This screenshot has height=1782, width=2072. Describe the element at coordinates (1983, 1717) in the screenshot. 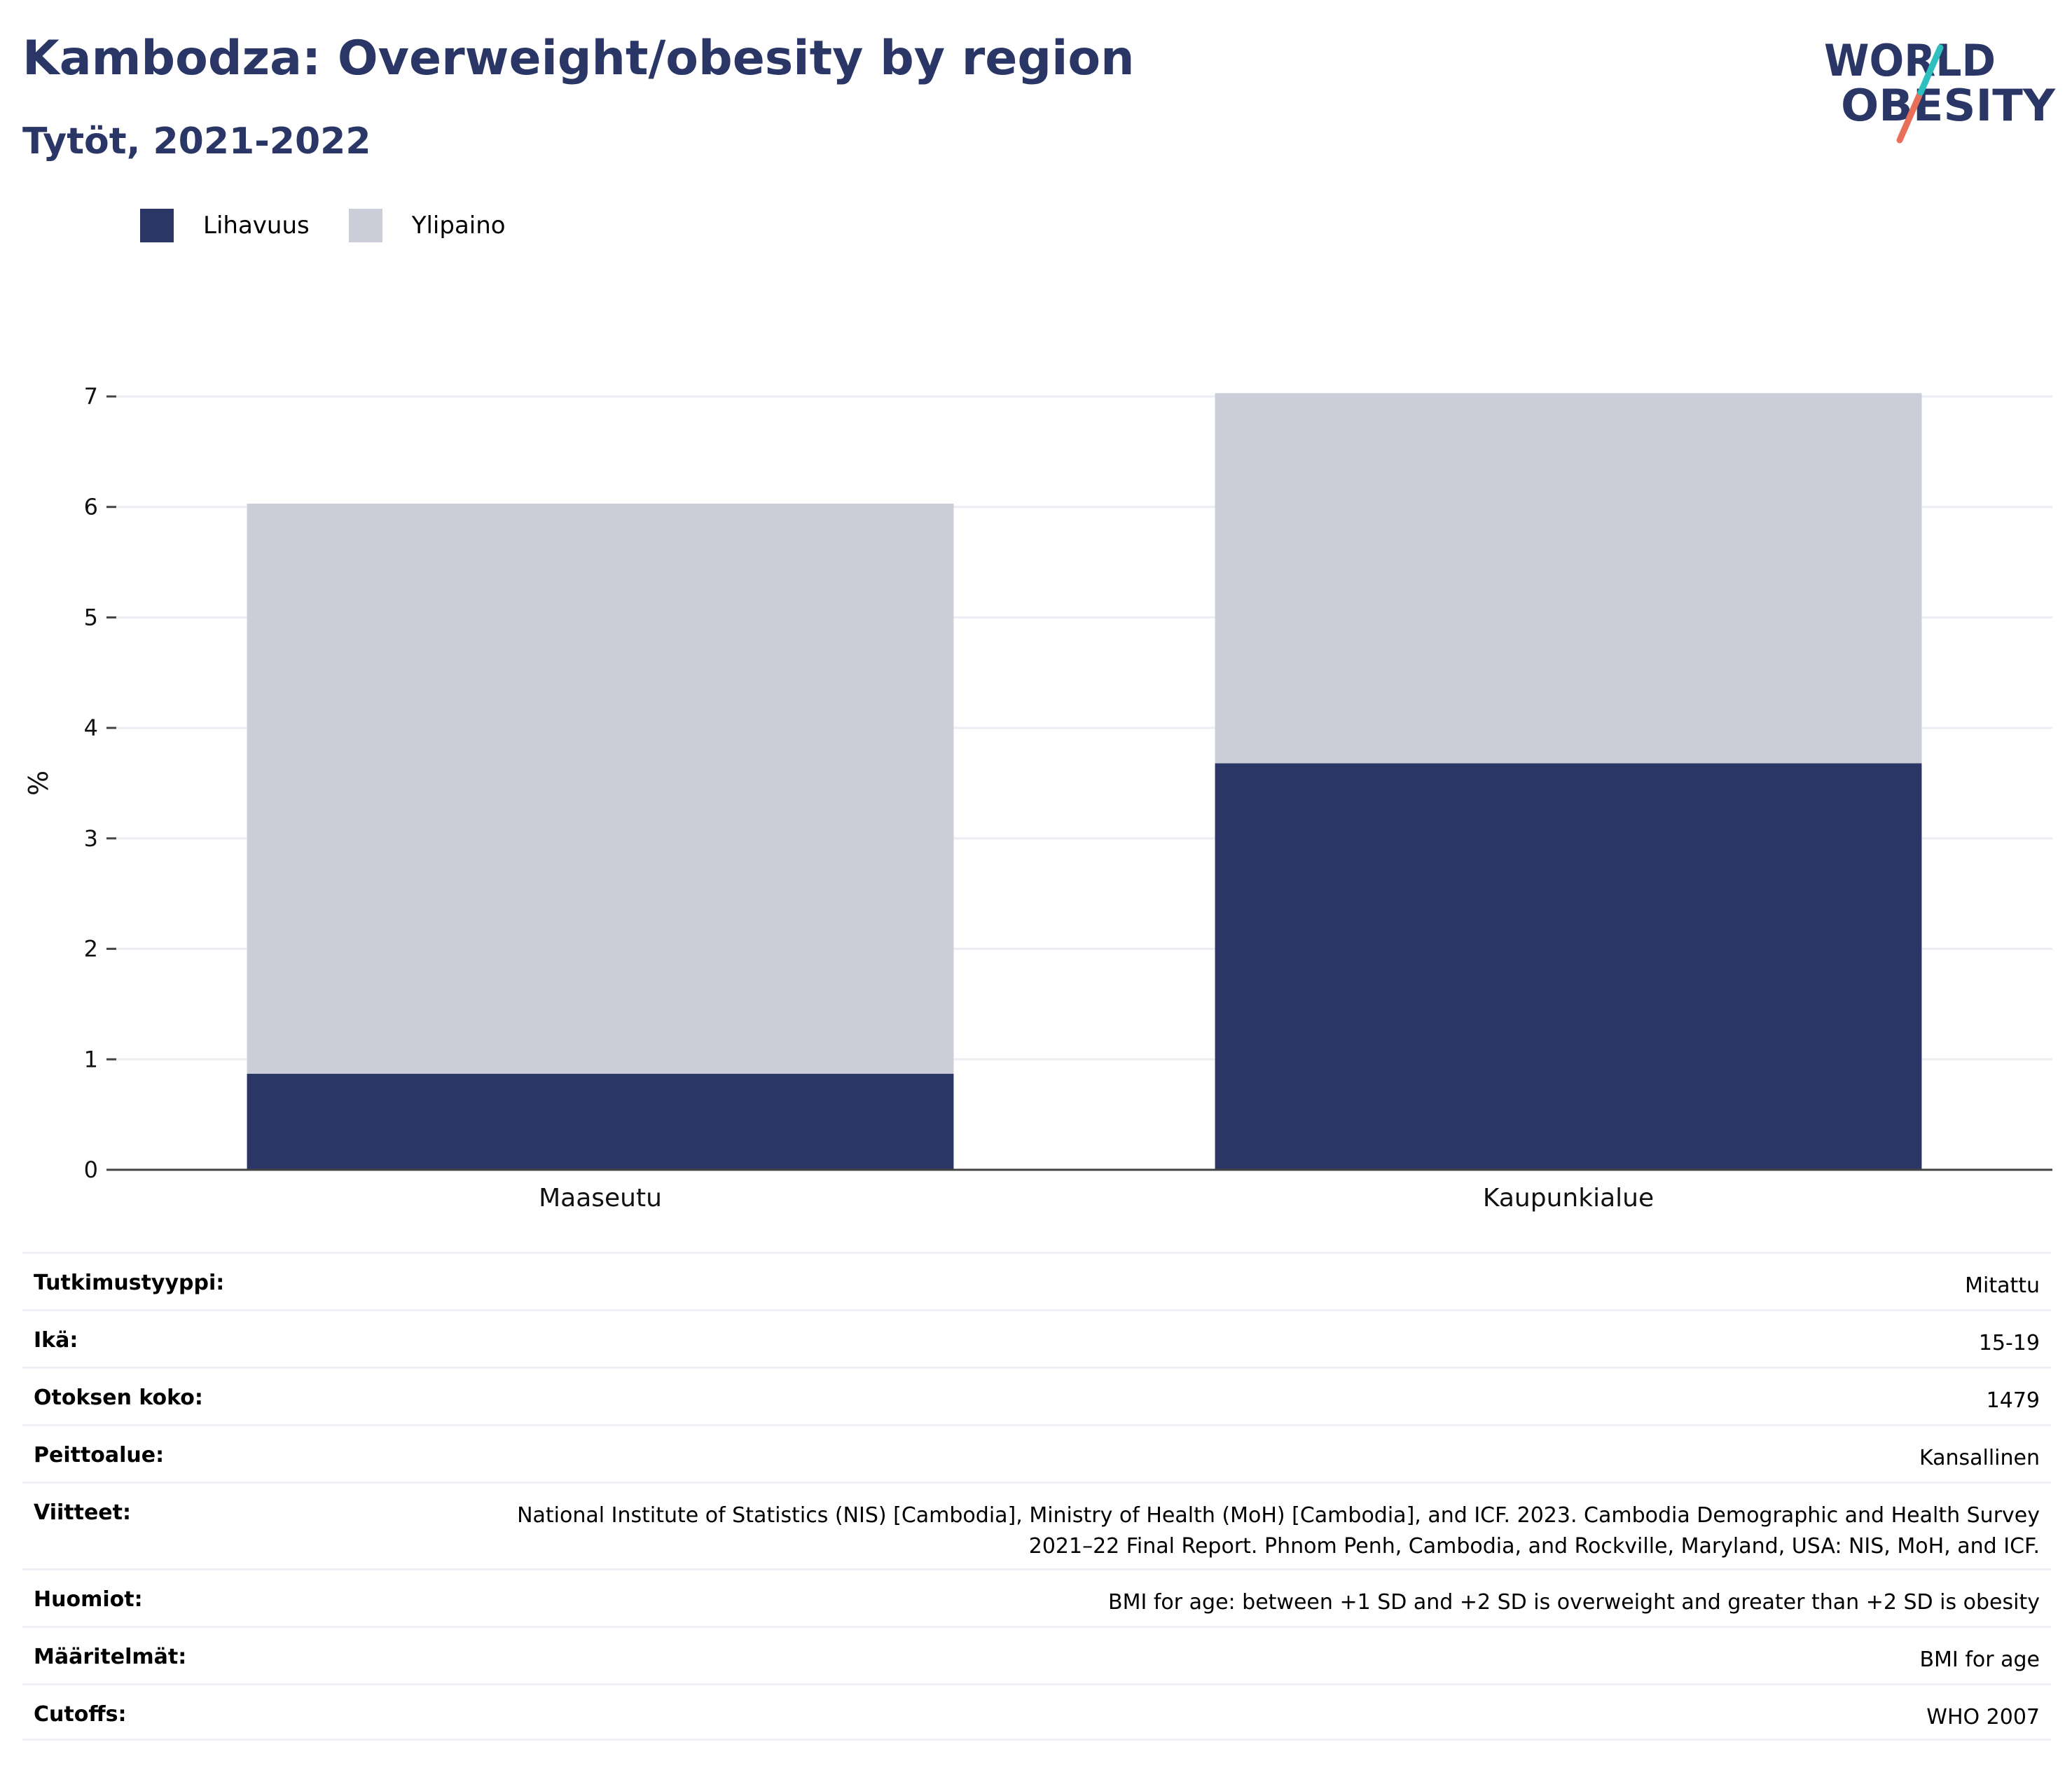

I see `meta-value: WHO 2007` at that location.